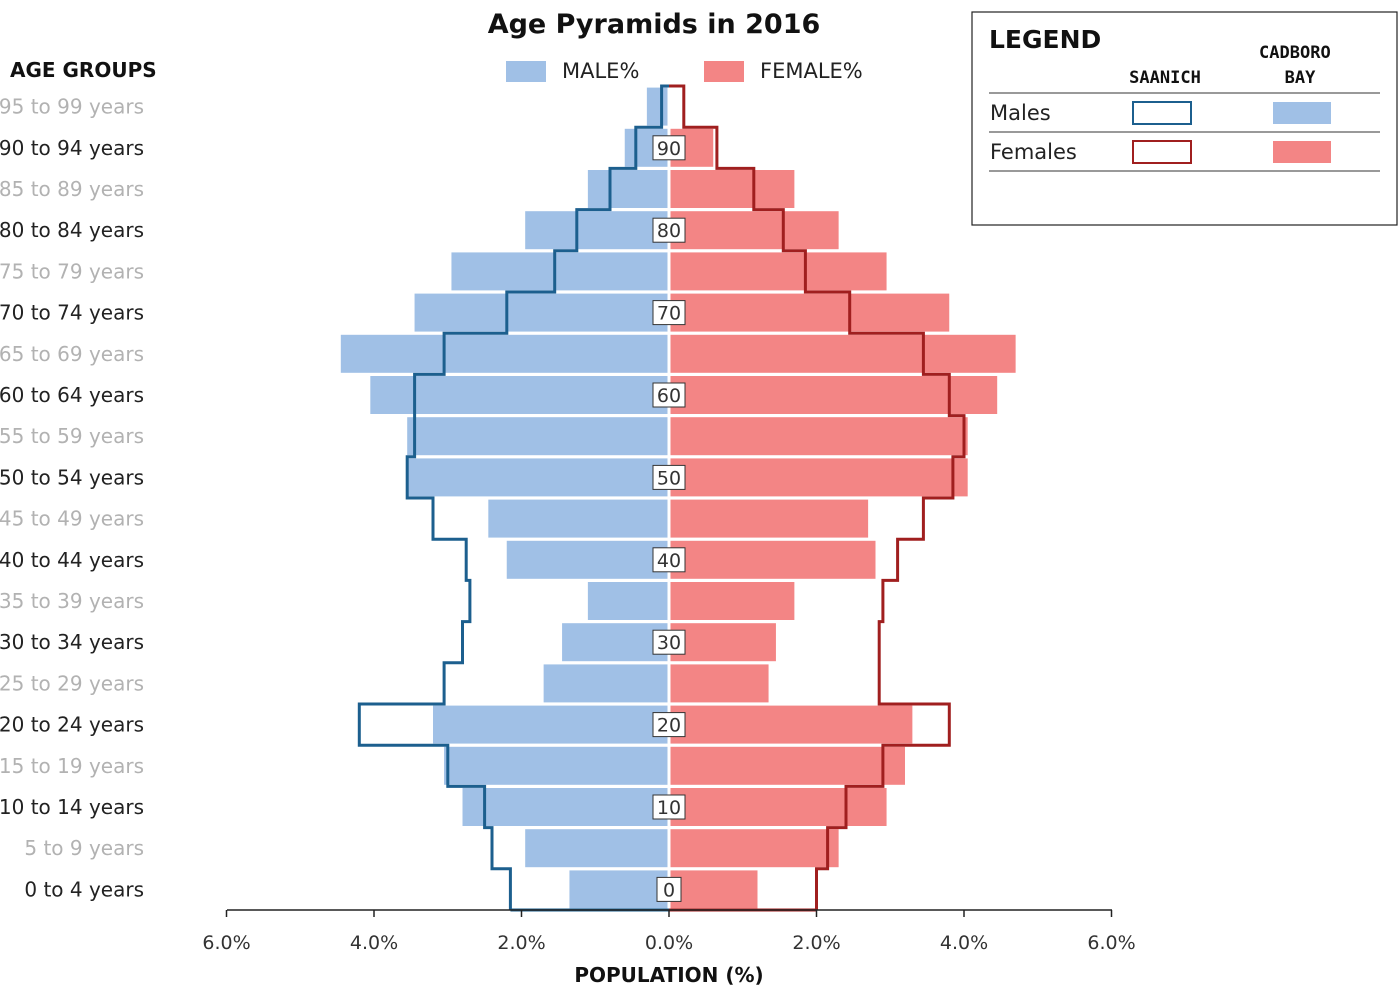  What do you see at coordinates (811, 71) in the screenshot?
I see `legend-label-female: FEMALE%` at bounding box center [811, 71].